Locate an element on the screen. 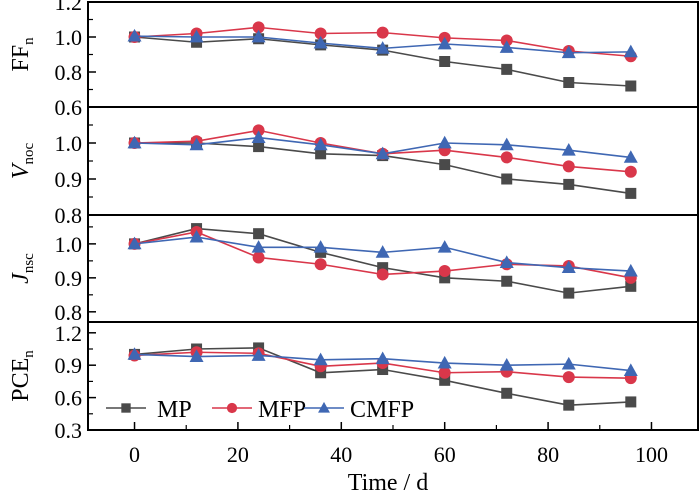  y-axis-title: FFn is located at coordinates (22, 54).